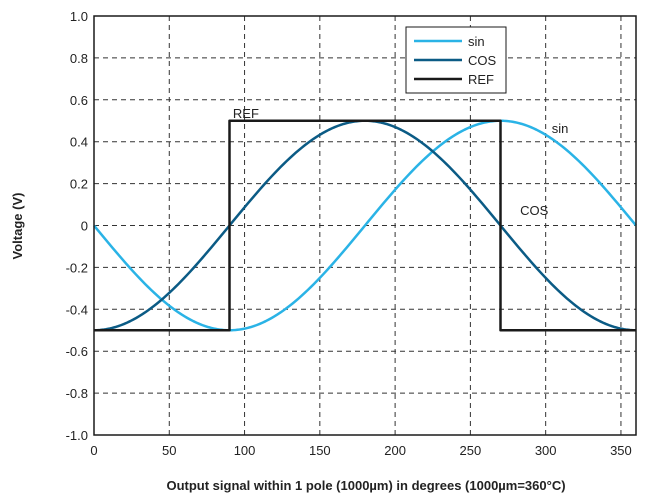  Describe the element at coordinates (456, 60) in the screenshot. I see `legend: sin COS REF` at that location.